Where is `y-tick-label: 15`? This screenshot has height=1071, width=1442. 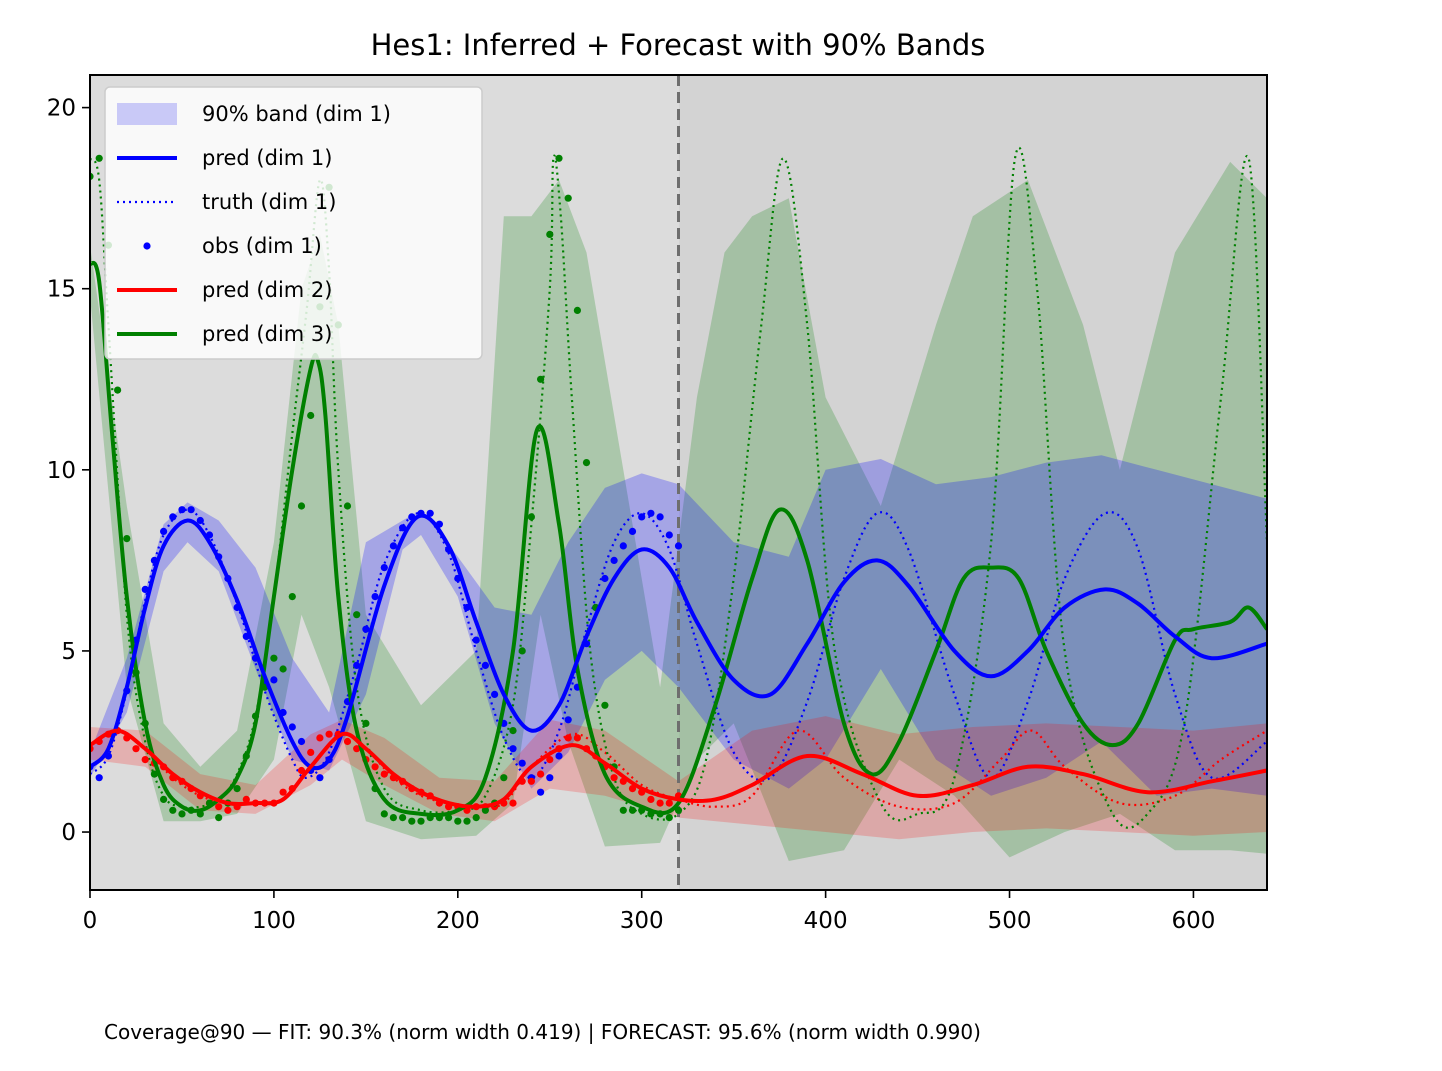
y-tick-label: 15 is located at coordinates (61, 290).